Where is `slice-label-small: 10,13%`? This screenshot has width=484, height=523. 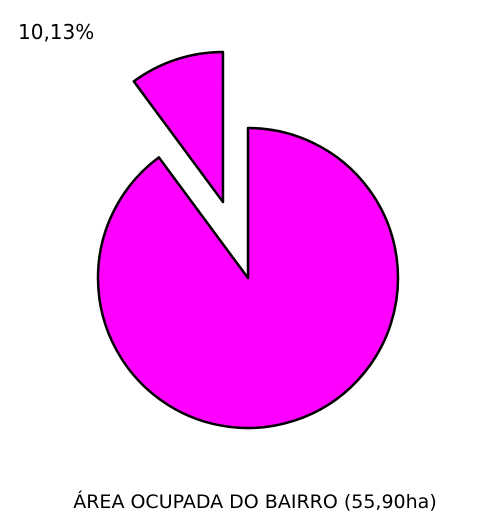
slice-label-small: 10,13% is located at coordinates (56, 32).